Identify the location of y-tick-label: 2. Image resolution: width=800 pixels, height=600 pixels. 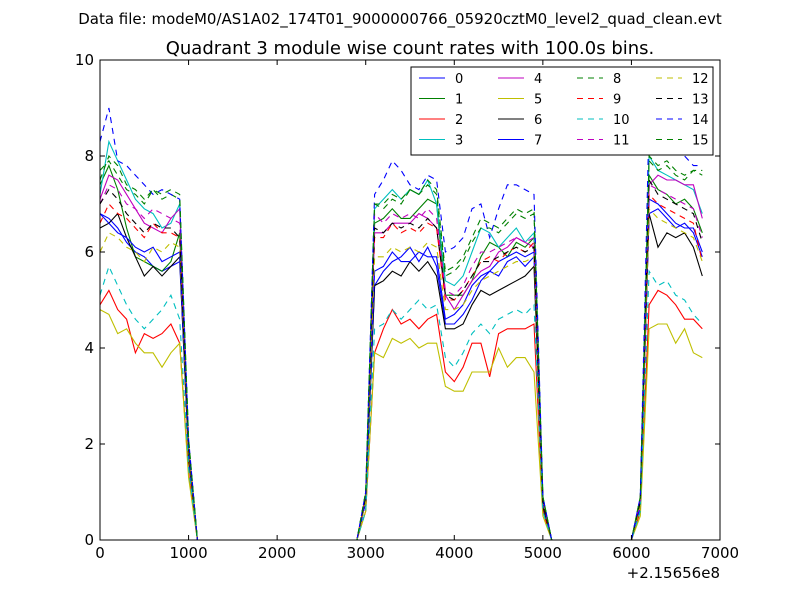
(89, 444).